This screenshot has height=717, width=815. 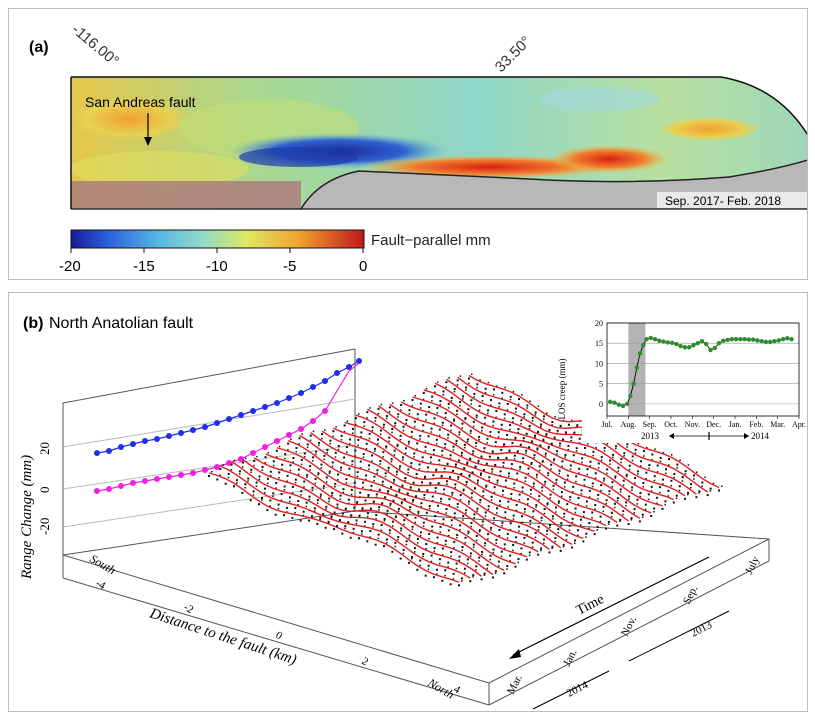 What do you see at coordinates (95, 45) in the screenshot?
I see `longitude-label: -116.00°` at bounding box center [95, 45].